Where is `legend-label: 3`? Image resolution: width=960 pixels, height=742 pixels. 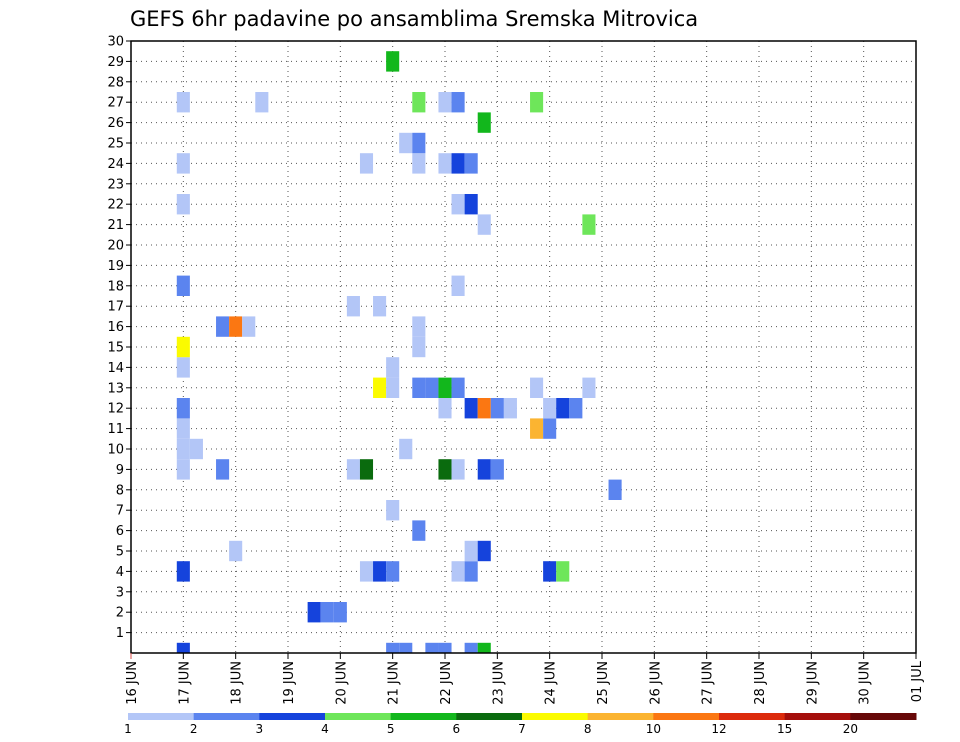 legend-label: 3 is located at coordinates (260, 729).